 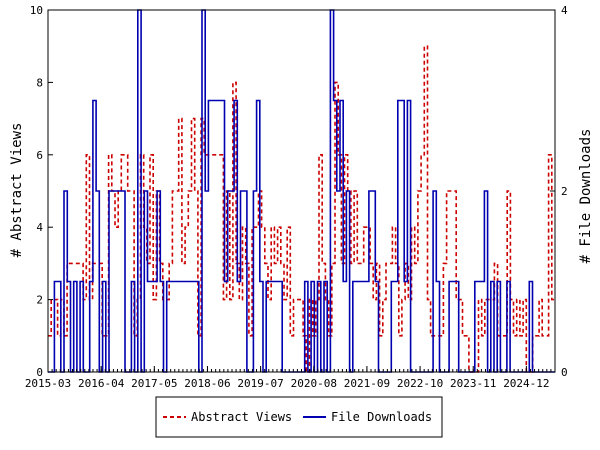 I want to click on x-tick-label: 2018-06, so click(x=207, y=383).